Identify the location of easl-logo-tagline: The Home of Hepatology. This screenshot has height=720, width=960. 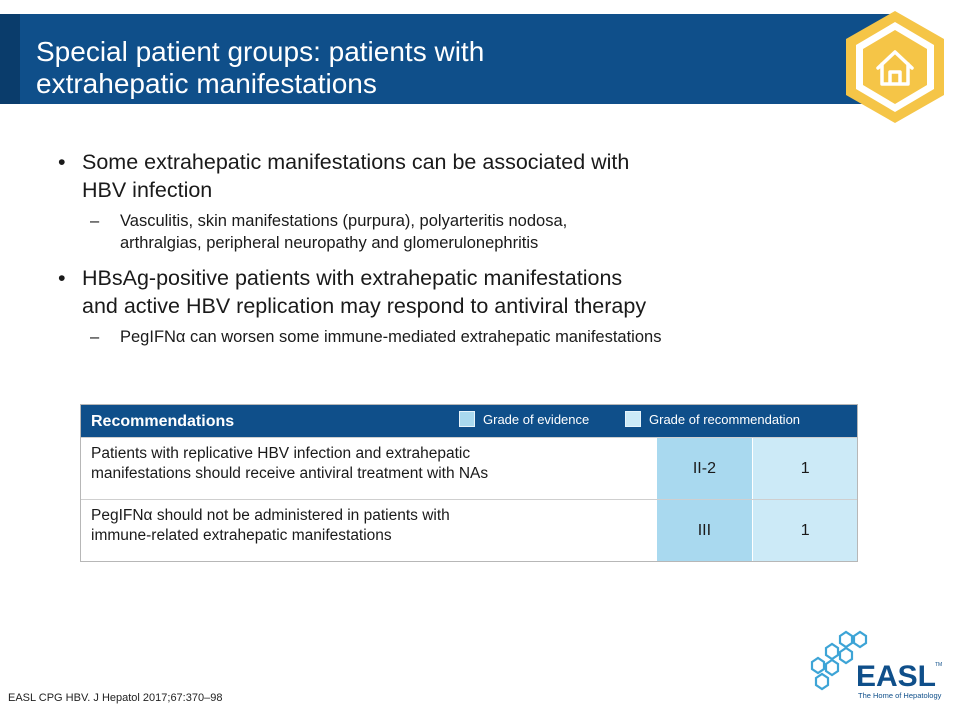
(900, 695).